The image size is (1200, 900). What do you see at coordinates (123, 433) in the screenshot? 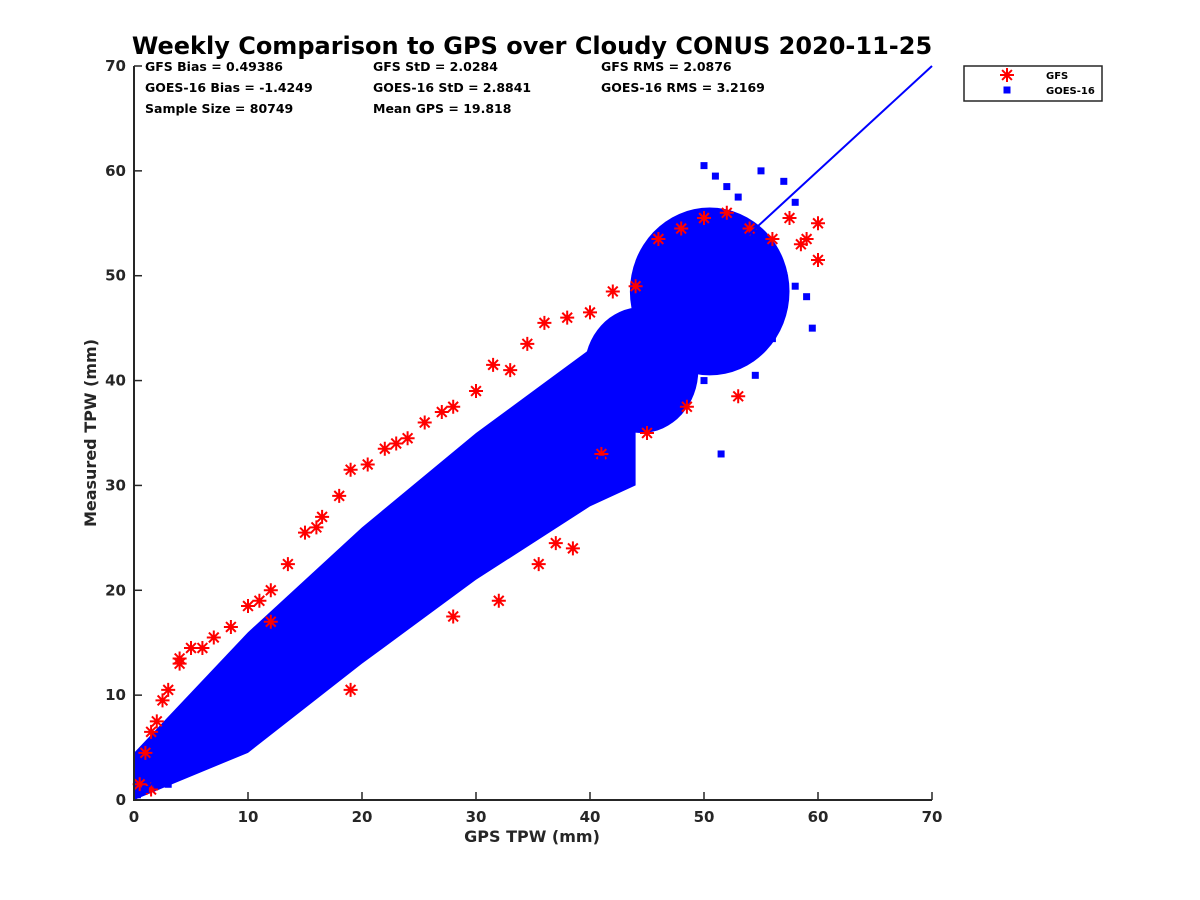
I see `y-axis-ticks: 0 10 20 30 40 50 60 70` at bounding box center [123, 433].